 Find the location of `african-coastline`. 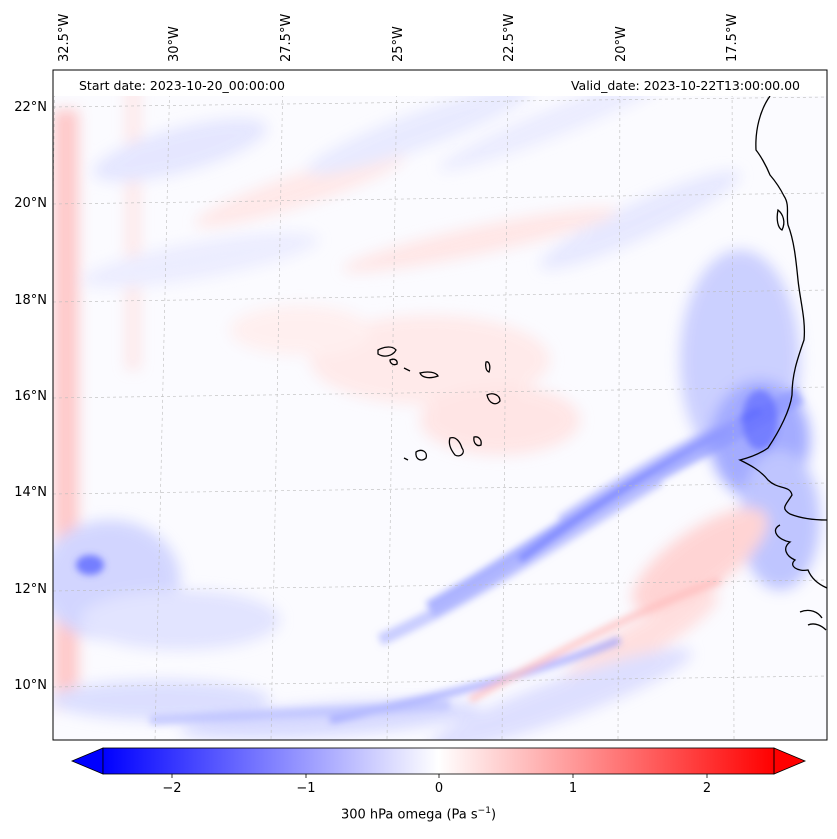

african-coastline is located at coordinates (782, 308).